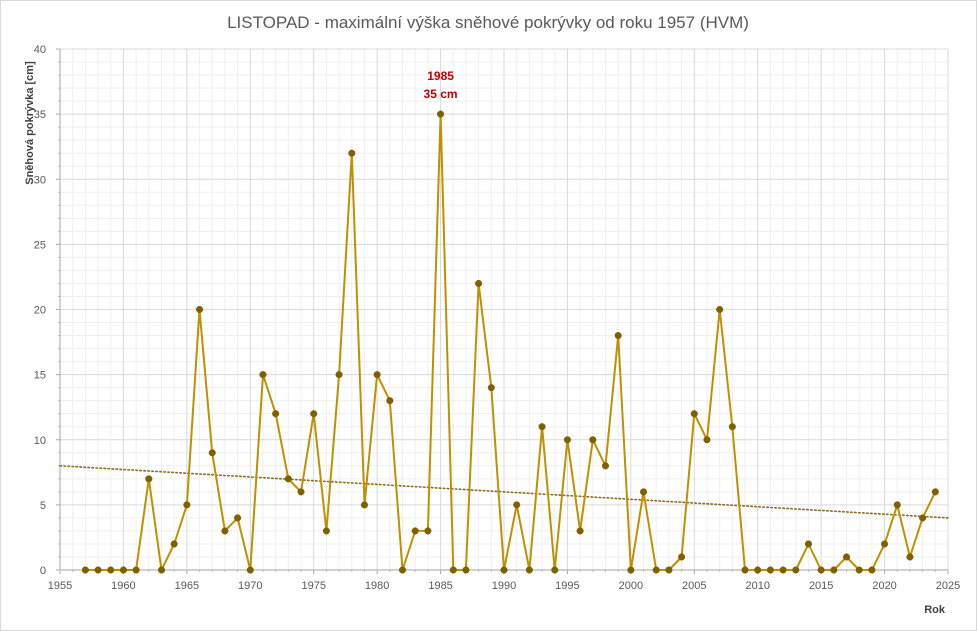  Describe the element at coordinates (40, 50) in the screenshot. I see `y-tick-label: 40` at that location.